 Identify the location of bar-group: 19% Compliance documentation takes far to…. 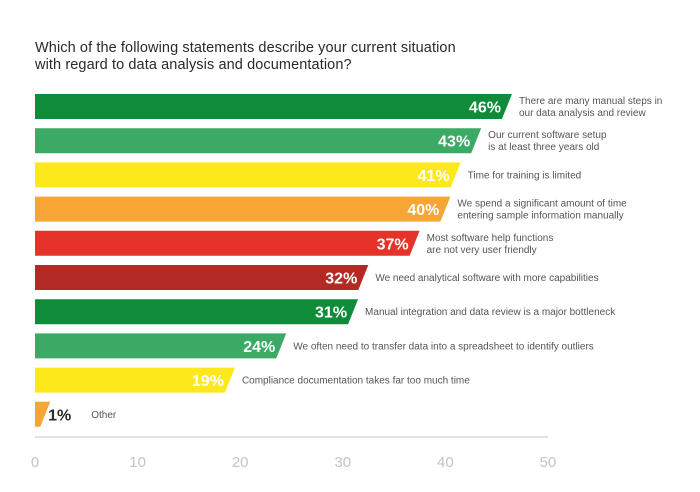
(252, 380).